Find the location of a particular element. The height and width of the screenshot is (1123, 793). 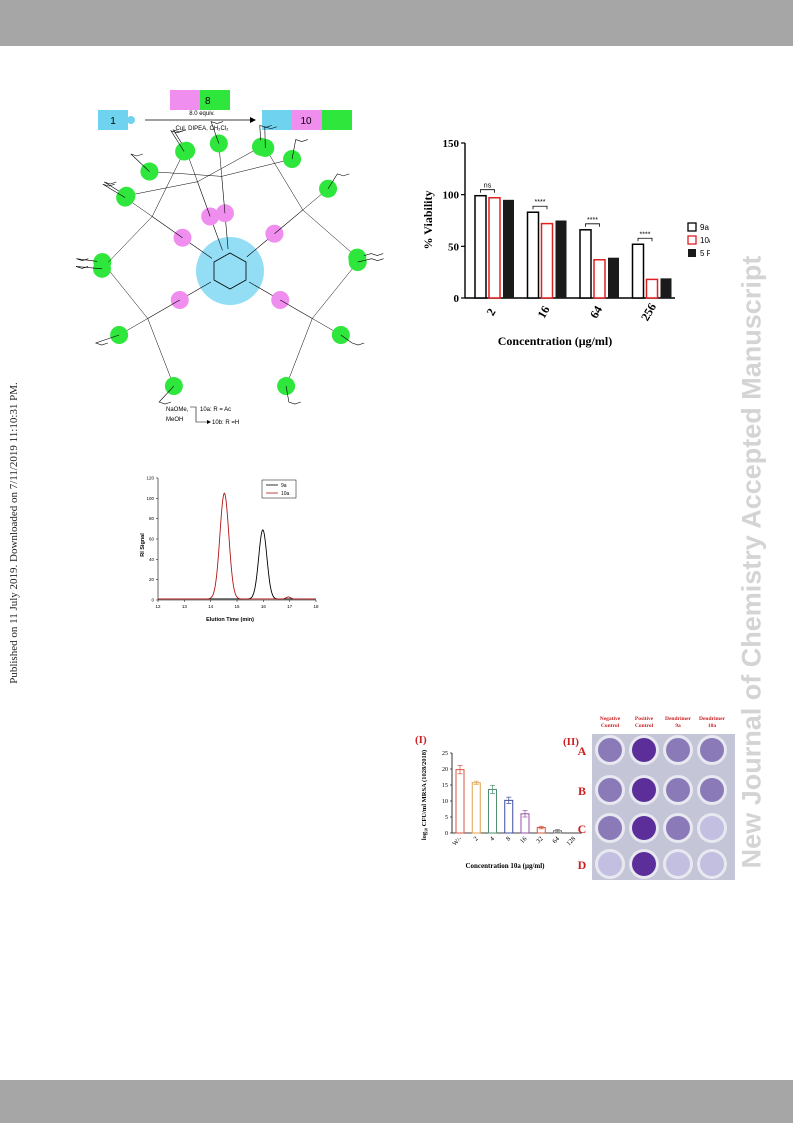

series-line-10a is located at coordinates (237, 546).